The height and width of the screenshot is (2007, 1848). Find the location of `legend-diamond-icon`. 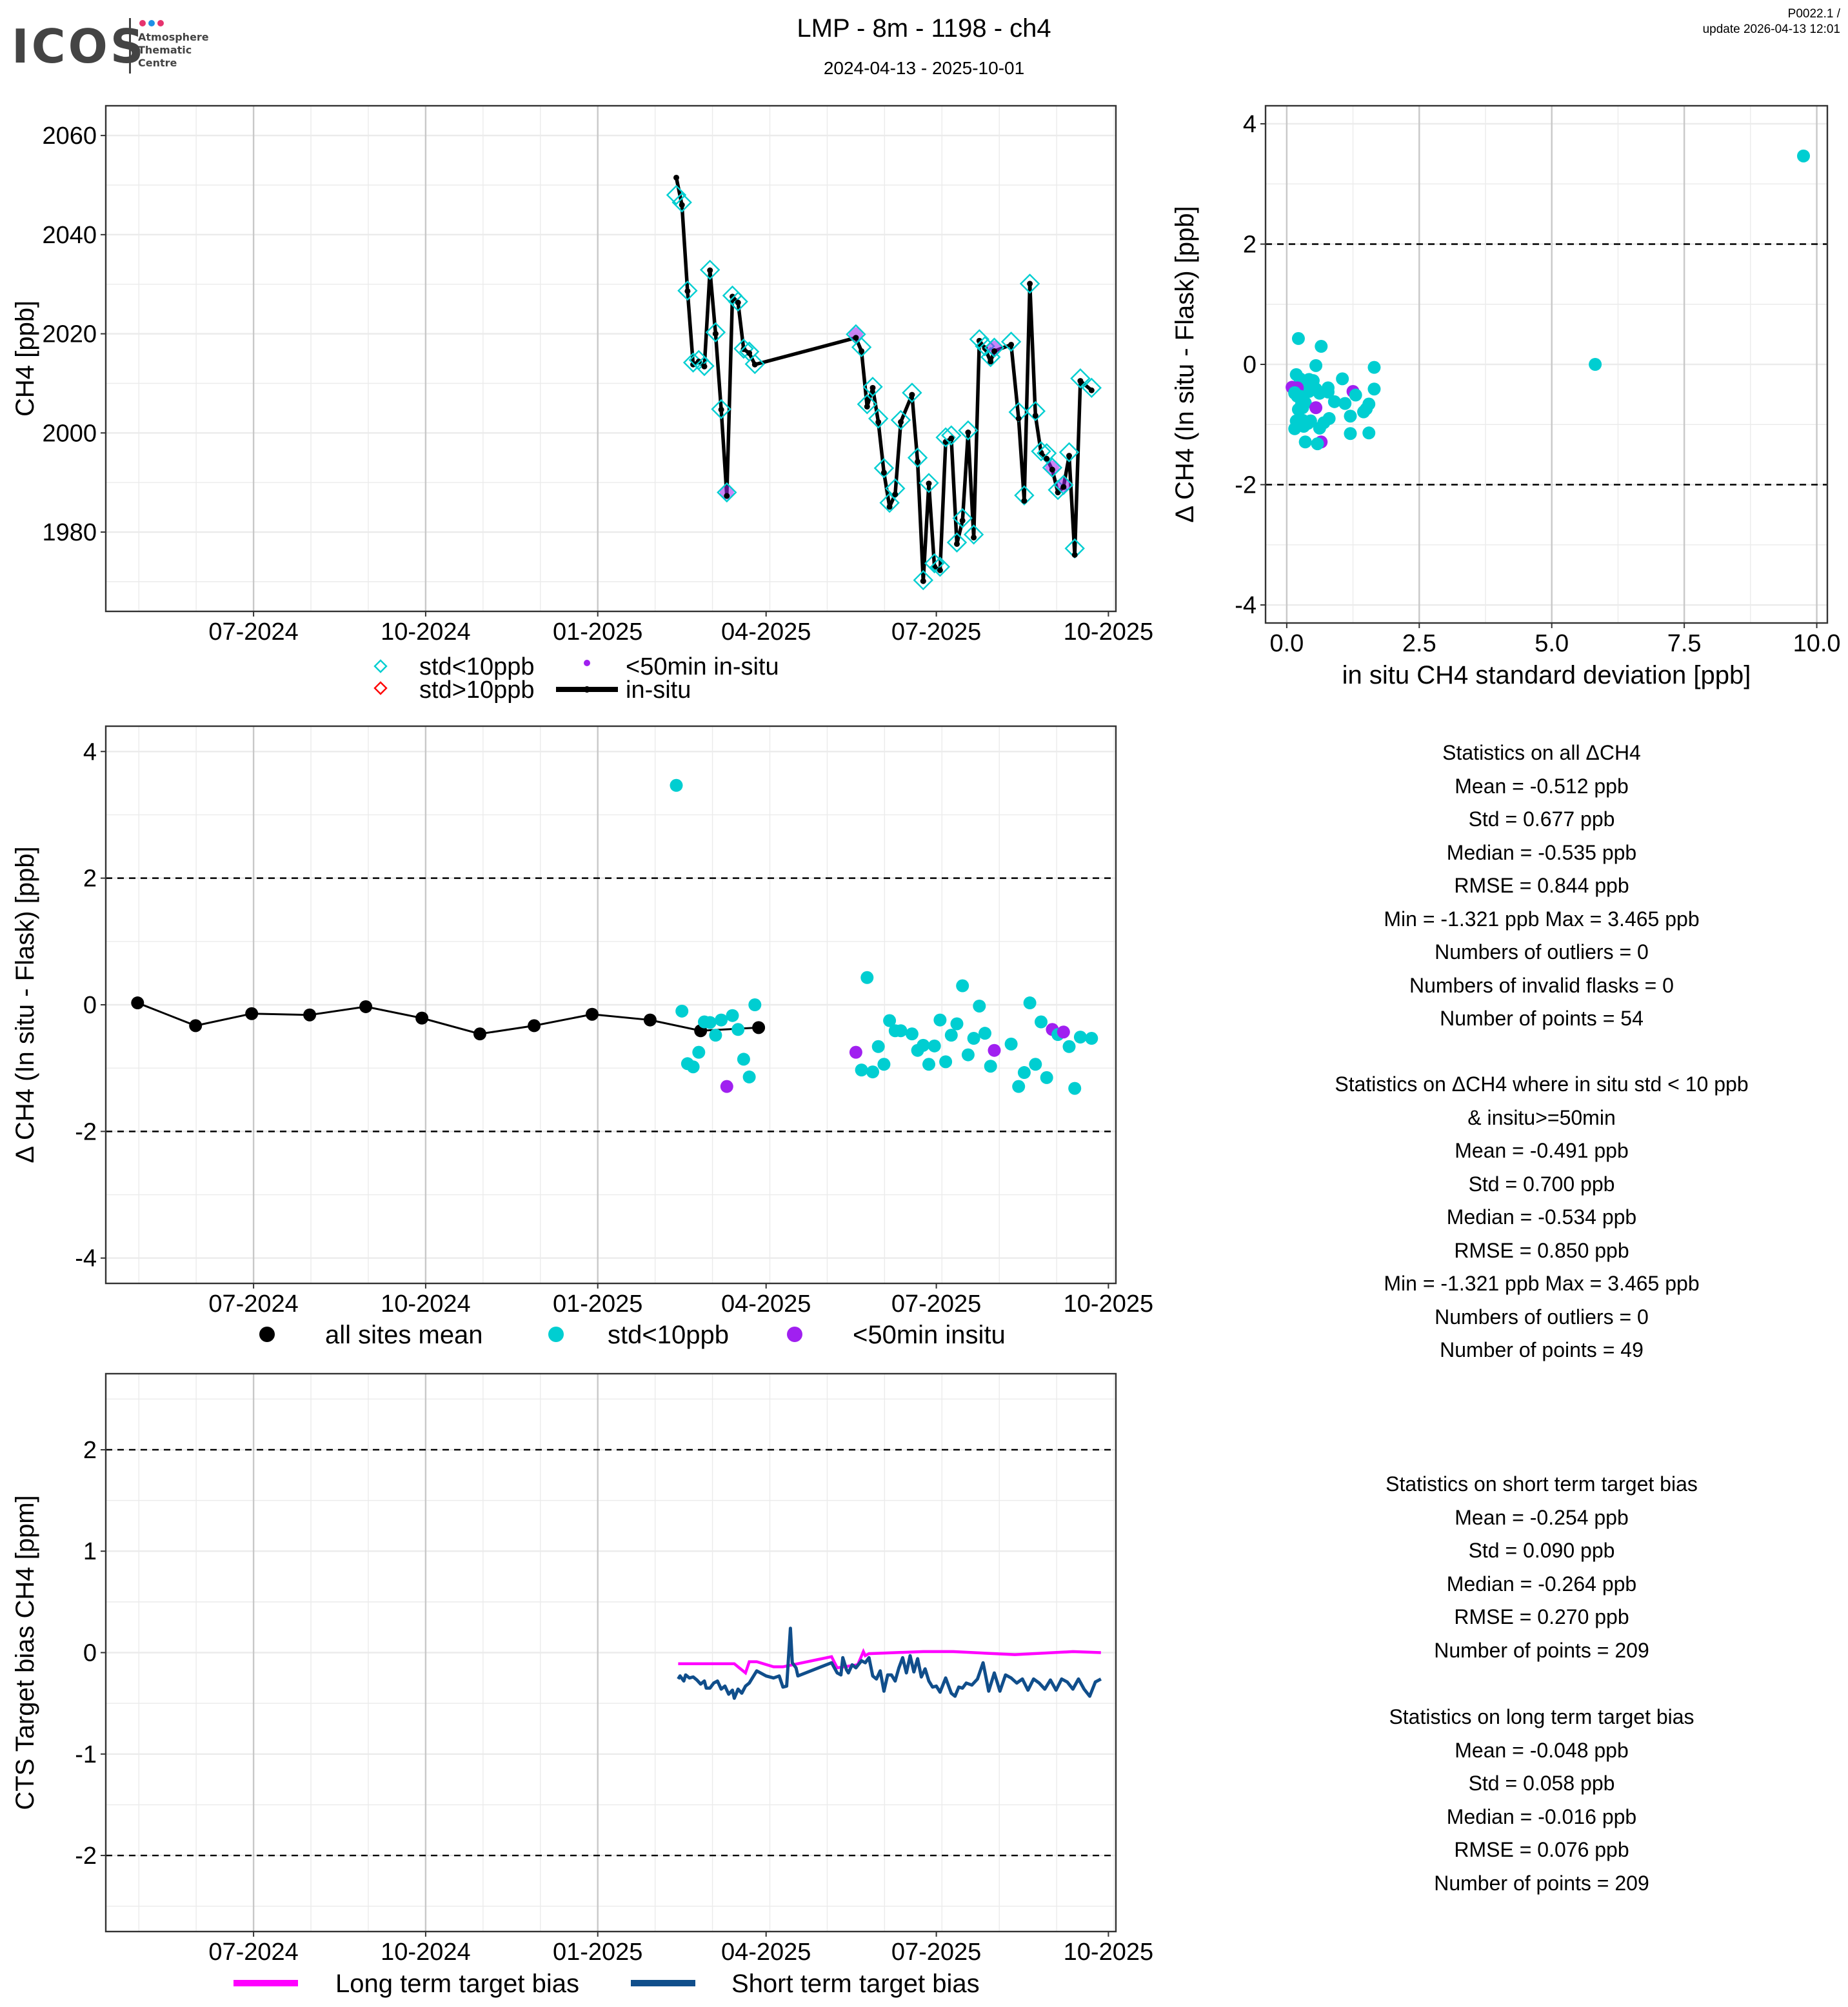

legend-diamond-icon is located at coordinates (381, 666).